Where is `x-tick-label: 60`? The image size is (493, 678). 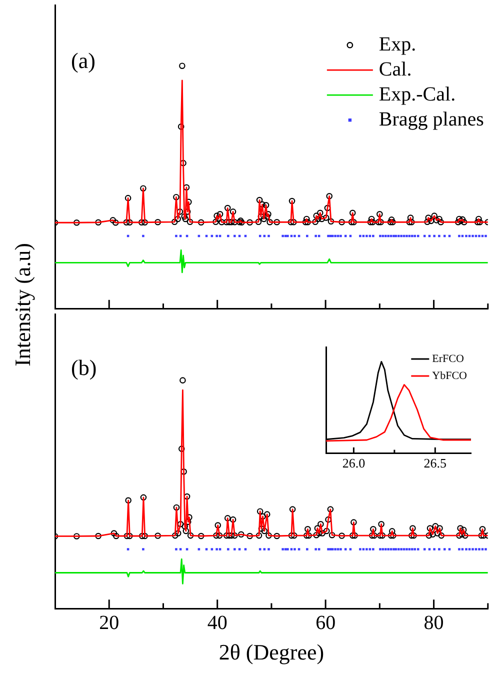 x-tick-label: 60 is located at coordinates (326, 623).